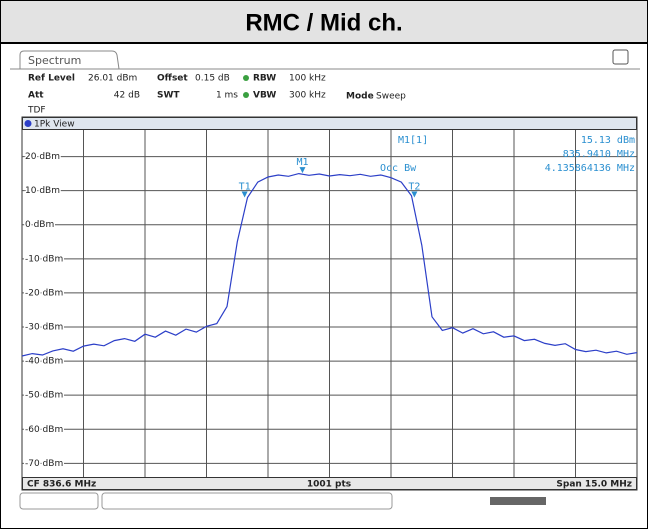  Describe the element at coordinates (44, 464) in the screenshot. I see `y-tick-label: -70 dBm` at that location.